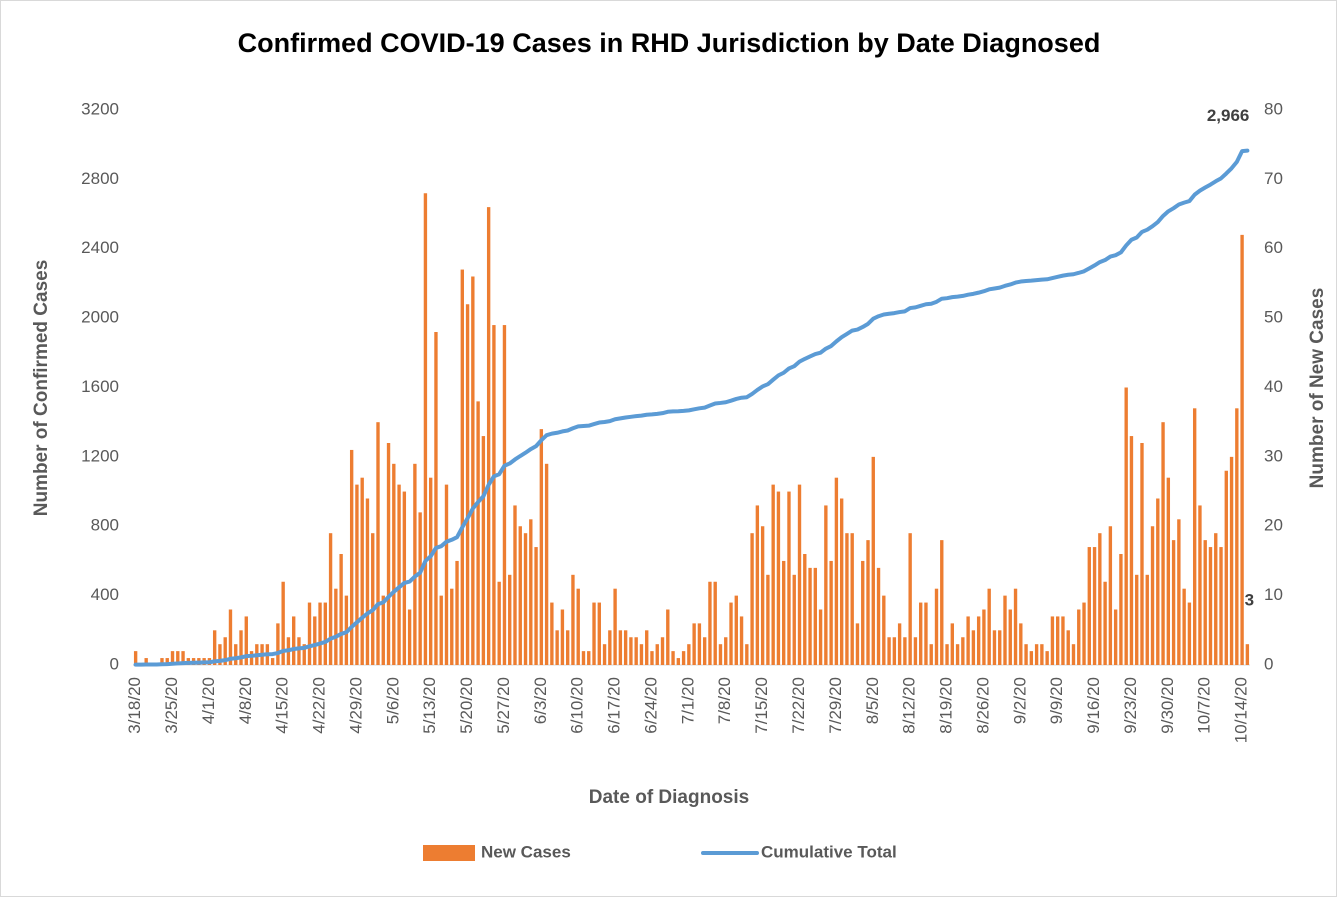 This screenshot has height=897, width=1338. Describe the element at coordinates (669, 797) in the screenshot. I see `x-axis-title: Date of Diagnosis` at that location.